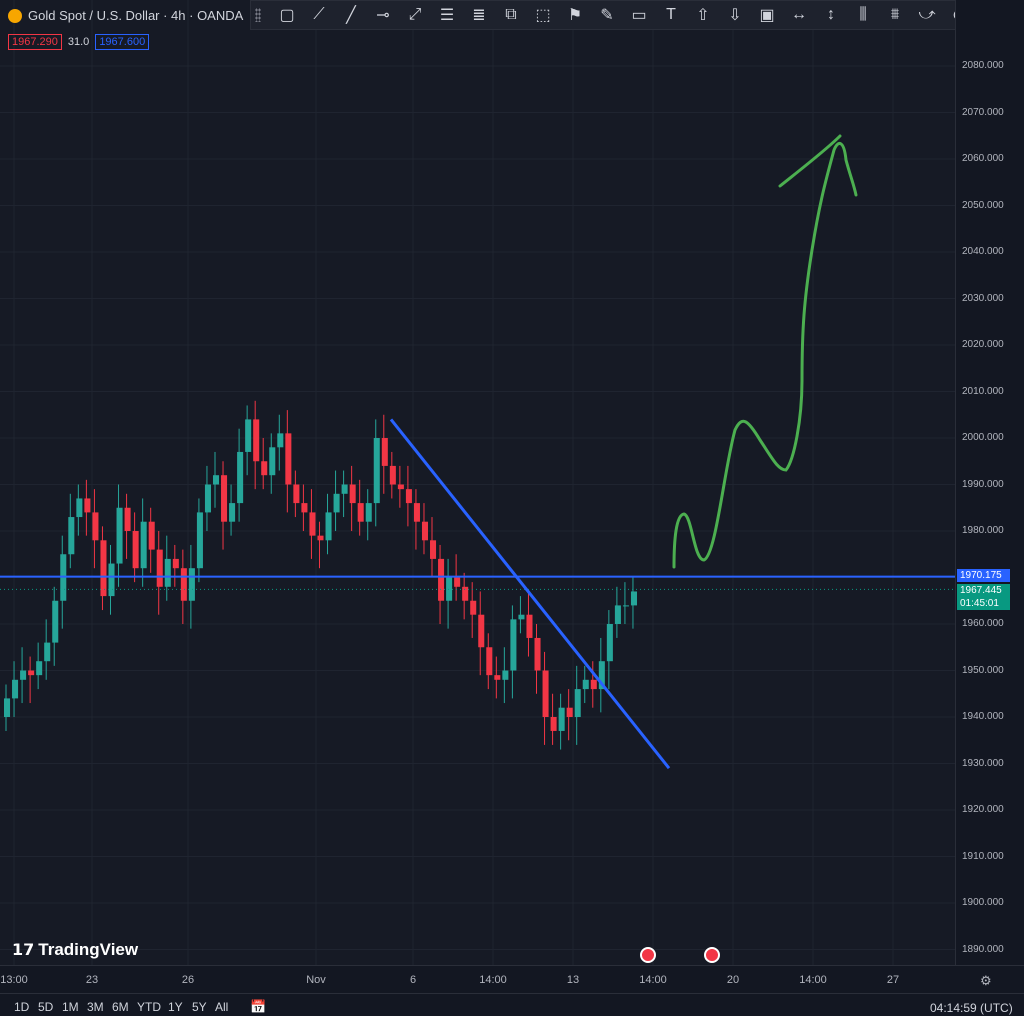 This screenshot has width=1024, height=1016. Describe the element at coordinates (983, 856) in the screenshot. I see `price-tick-label: 1910.000` at that location.